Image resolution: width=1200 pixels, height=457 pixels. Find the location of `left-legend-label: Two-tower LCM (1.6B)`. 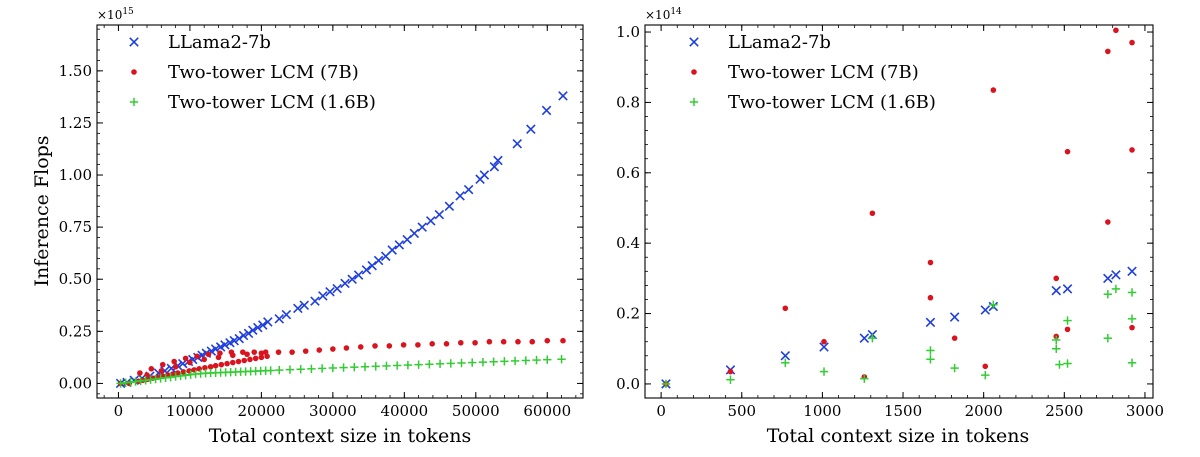

left-legend-label: Two-tower LCM (1.6B) is located at coordinates (272, 102).